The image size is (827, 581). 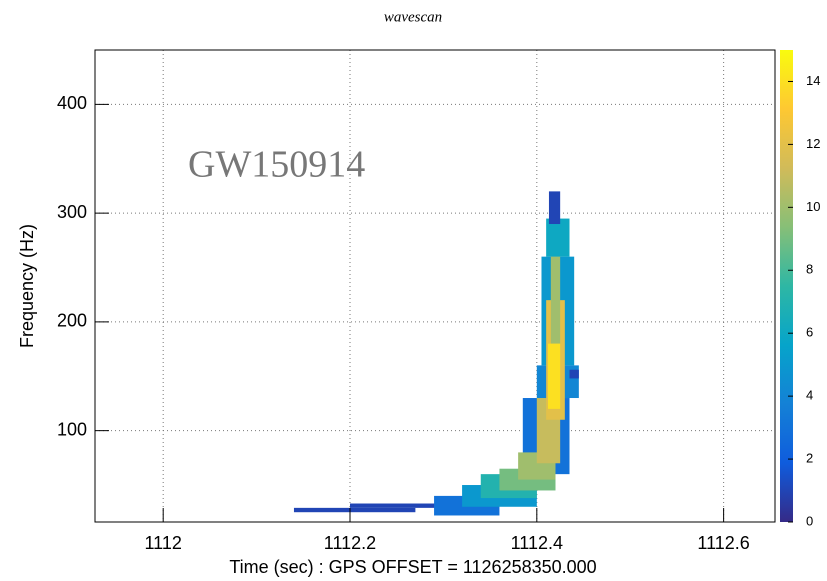 What do you see at coordinates (412, 567) in the screenshot?
I see `x-axis-label: Time (sec) : GPS OFFSET = 1126258350.000` at bounding box center [412, 567].